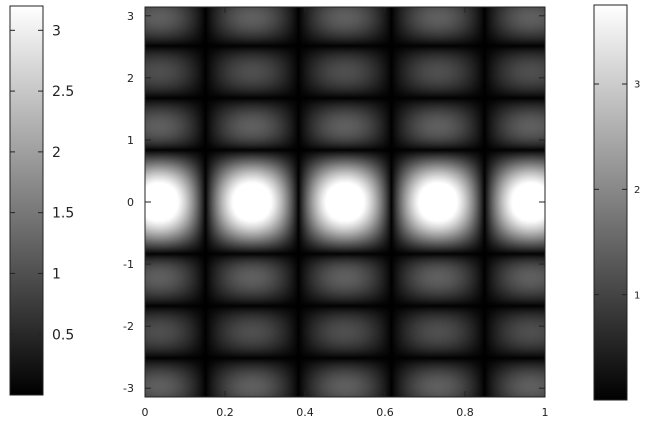 This screenshot has width=646, height=426. What do you see at coordinates (128, 388) in the screenshot?
I see `y-tick-label: -3` at bounding box center [128, 388].